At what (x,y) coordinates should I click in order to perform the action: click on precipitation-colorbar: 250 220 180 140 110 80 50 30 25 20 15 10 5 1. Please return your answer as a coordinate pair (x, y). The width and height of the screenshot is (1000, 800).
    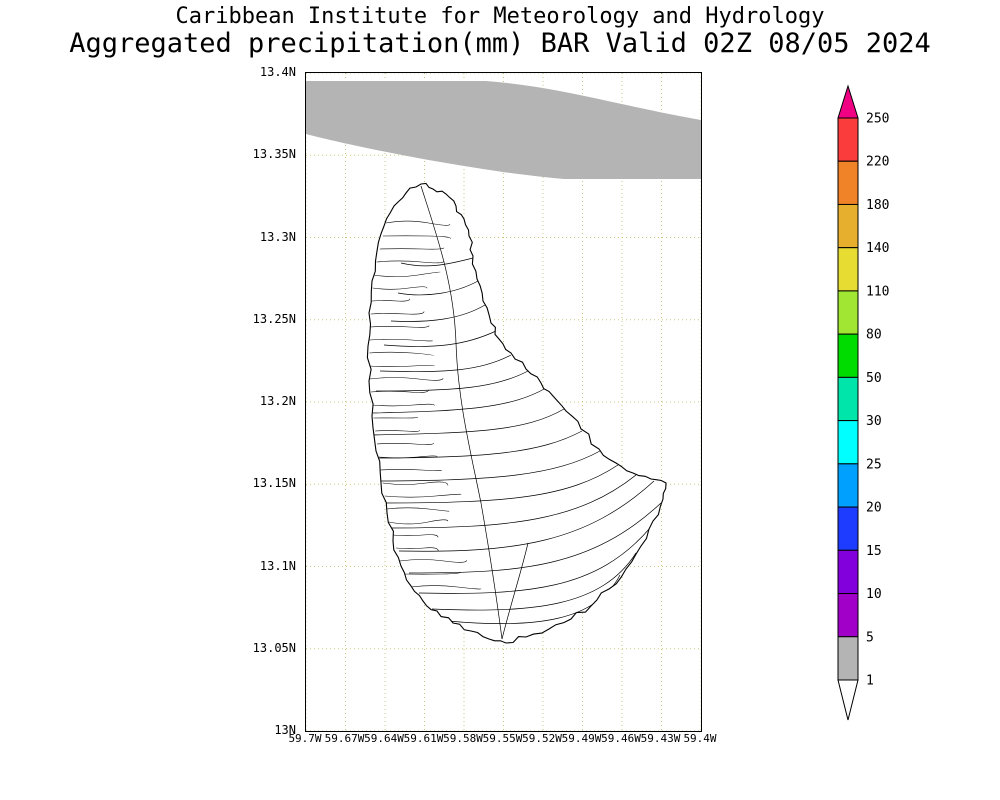
    Looking at the image, I should click on (863, 402).